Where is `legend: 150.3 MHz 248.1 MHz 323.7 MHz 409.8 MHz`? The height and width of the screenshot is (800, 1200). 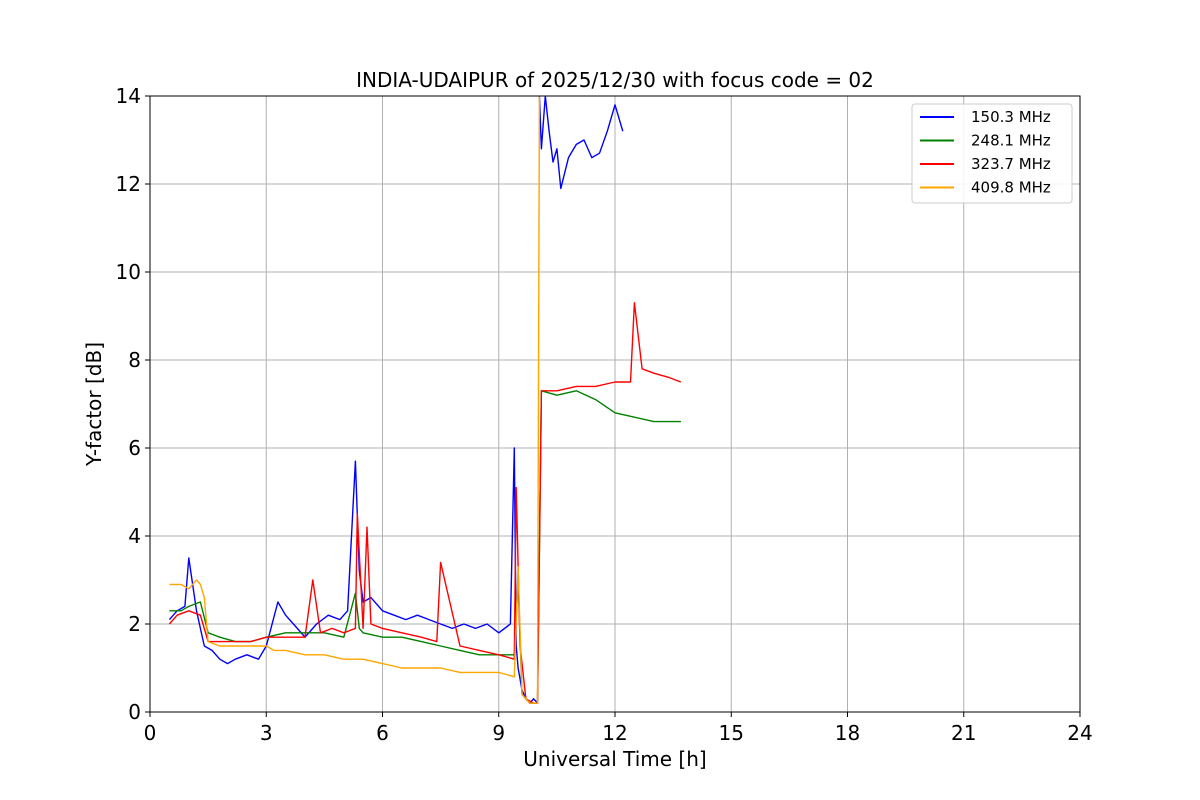
legend: 150.3 MHz 248.1 MHz 323.7 MHz 409.8 MHz is located at coordinates (992, 153).